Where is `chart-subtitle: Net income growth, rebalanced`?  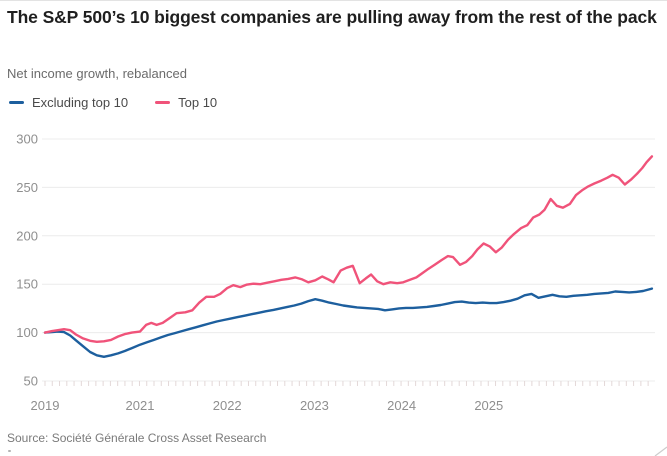 chart-subtitle: Net income growth, rebalanced is located at coordinates (97, 73).